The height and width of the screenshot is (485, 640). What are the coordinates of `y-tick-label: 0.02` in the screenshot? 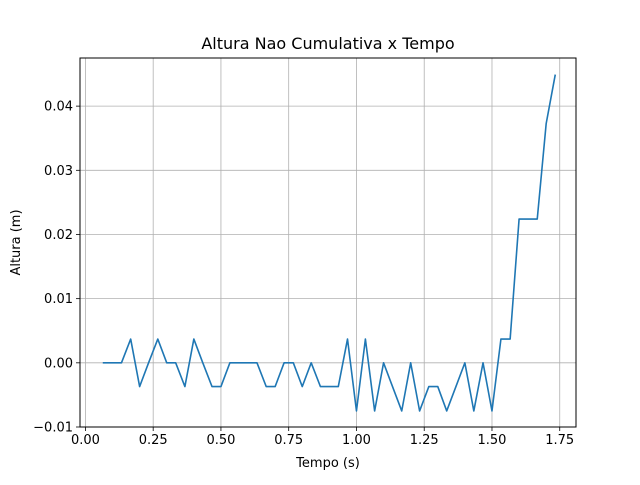 It's located at (58, 235).